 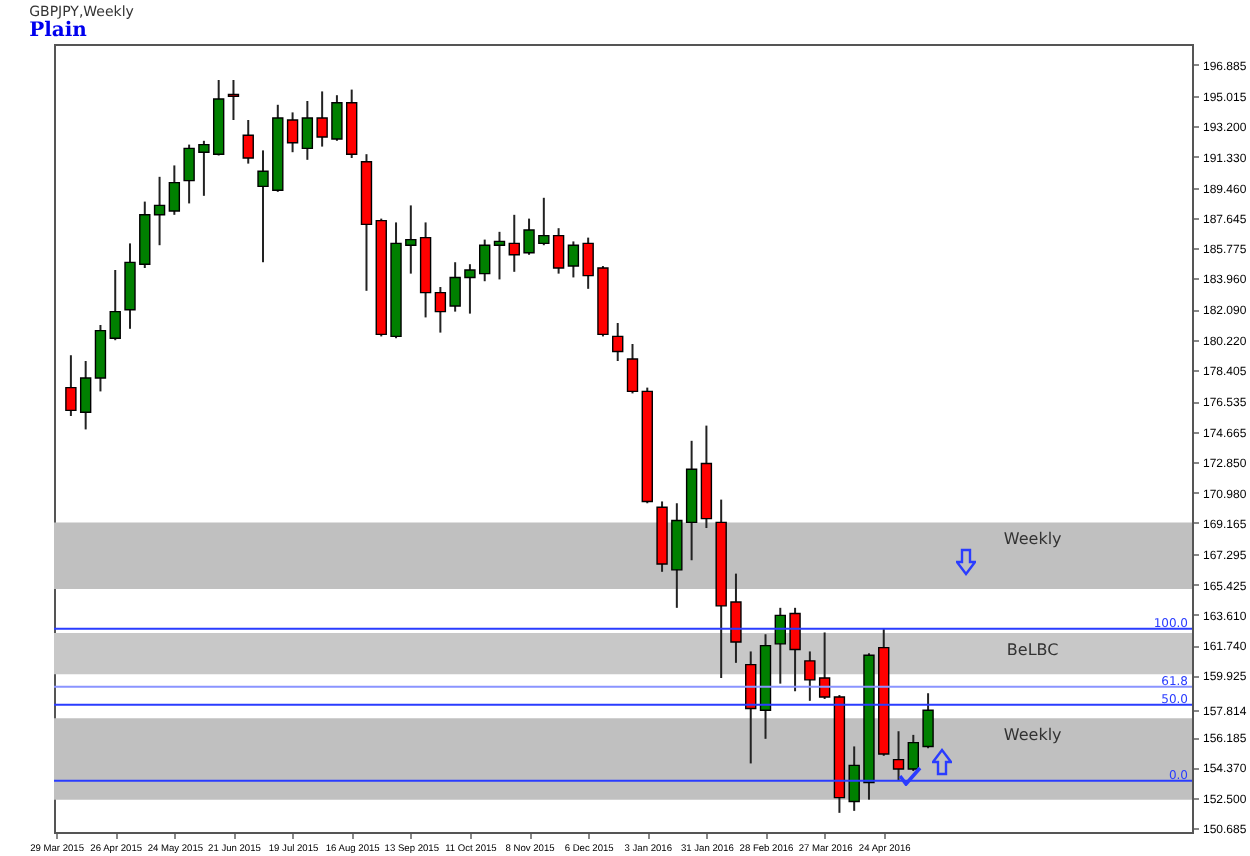 What do you see at coordinates (1033, 649) in the screenshot?
I see `band-label: BeLBC` at bounding box center [1033, 649].